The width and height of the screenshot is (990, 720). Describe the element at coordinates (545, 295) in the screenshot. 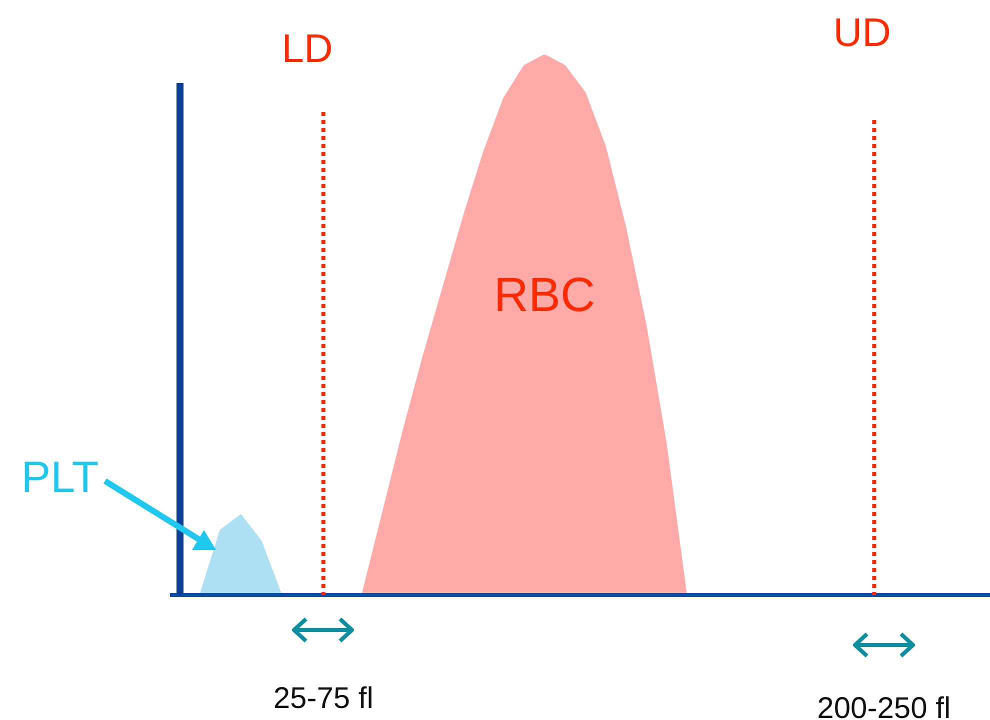

I see `series-label: RBC` at that location.